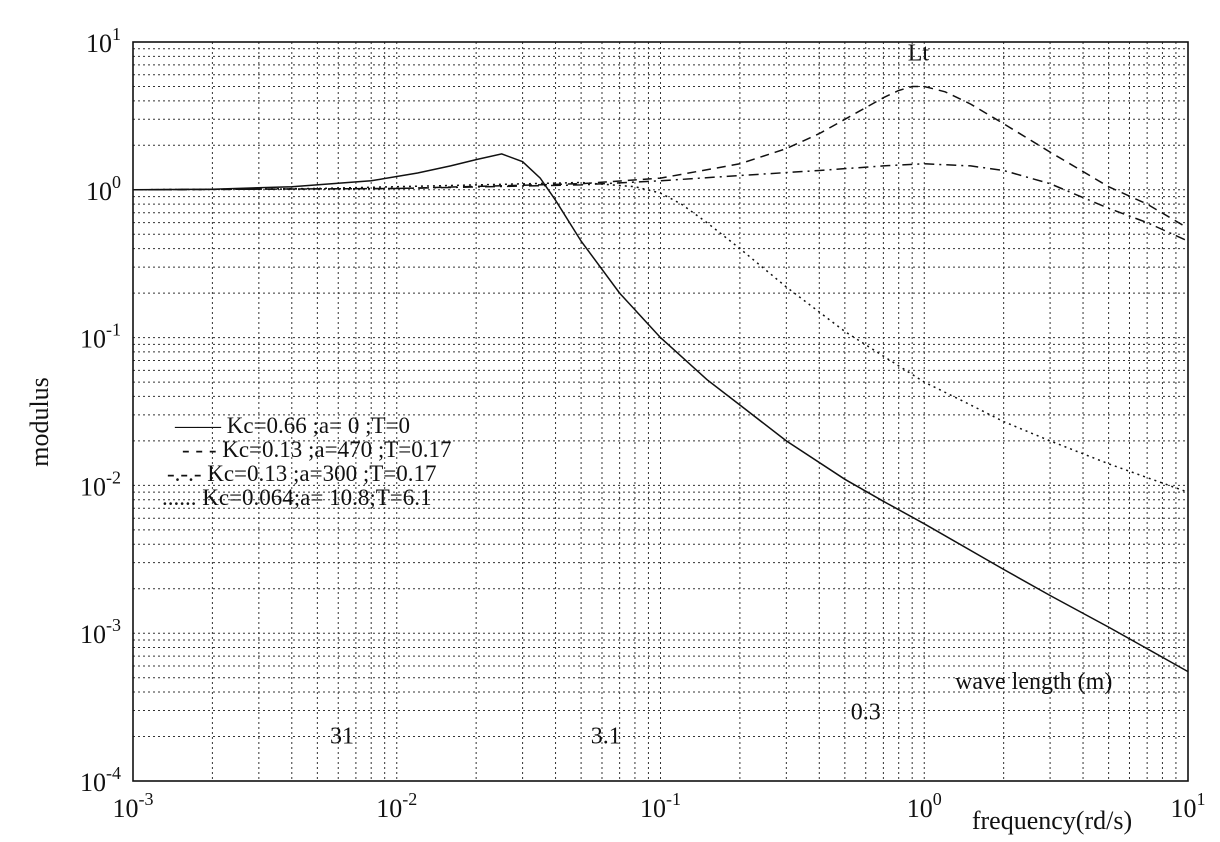 This screenshot has height=842, width=1220. What do you see at coordinates (1052, 820) in the screenshot?
I see `x-axis-label: frequency(rd/s)` at bounding box center [1052, 820].